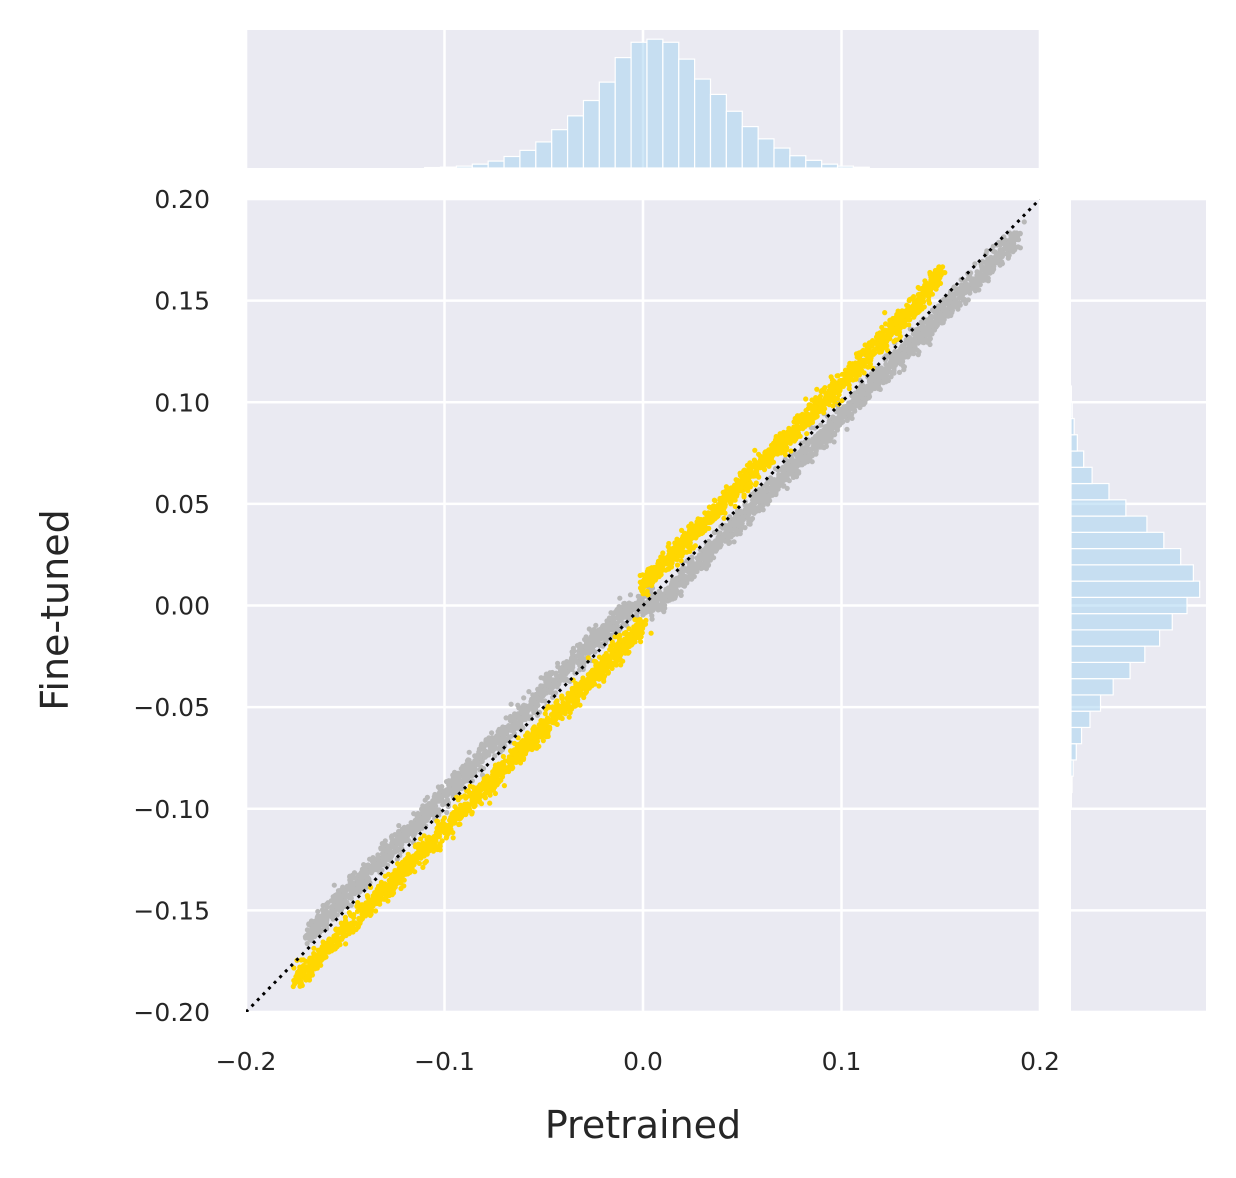 This screenshot has width=1236, height=1178. Describe the element at coordinates (734, 522) in the screenshot. I see `series-0-point-1979` at that location.